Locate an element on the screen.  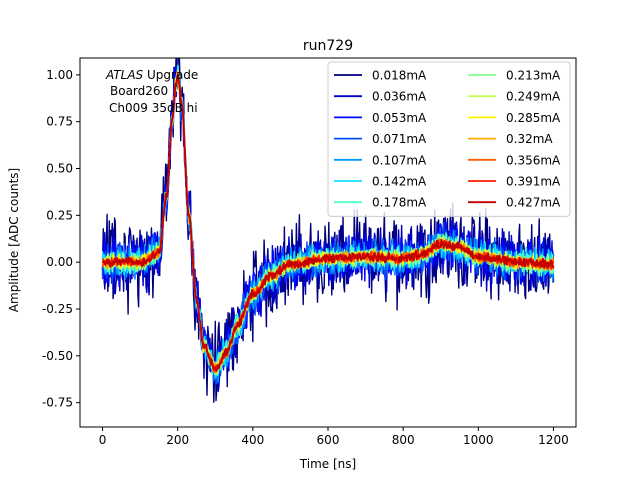
legend-label-0.32mA: 0.32mA is located at coordinates (529, 139).